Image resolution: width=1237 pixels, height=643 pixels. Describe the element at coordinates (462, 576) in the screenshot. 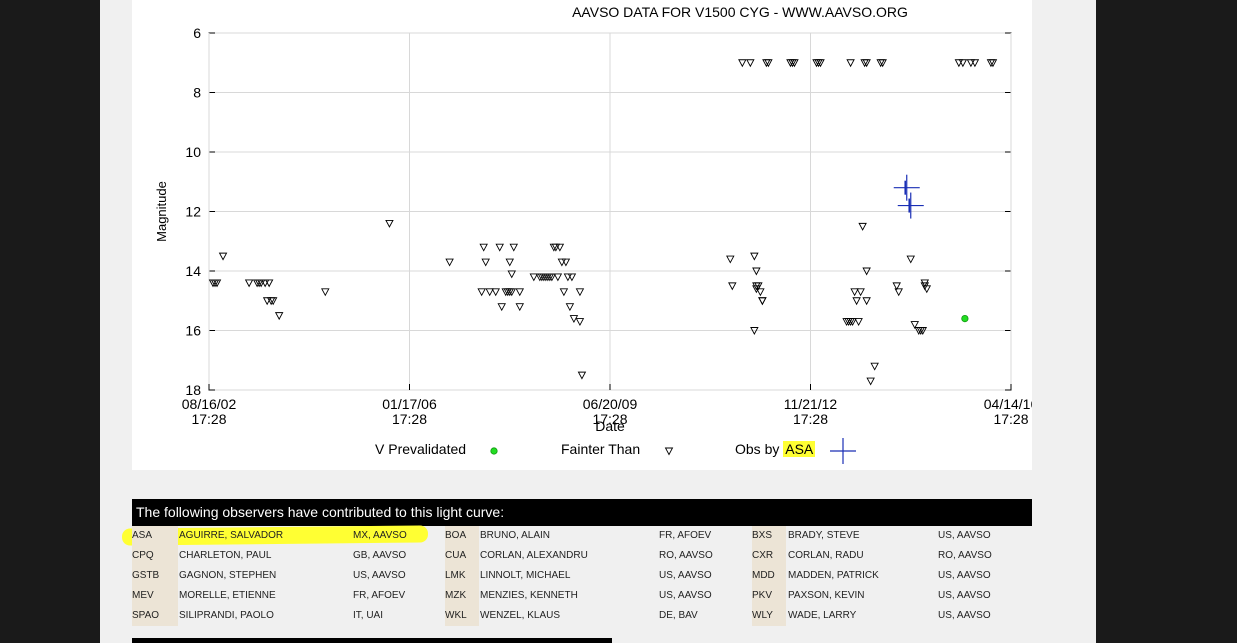

I see `observer-code: LMK` at that location.